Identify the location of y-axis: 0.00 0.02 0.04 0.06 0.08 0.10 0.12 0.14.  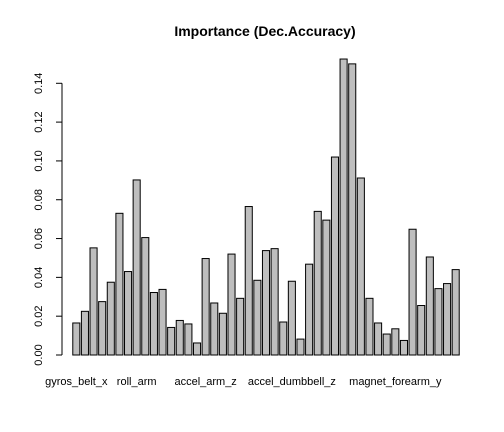
(47, 219).